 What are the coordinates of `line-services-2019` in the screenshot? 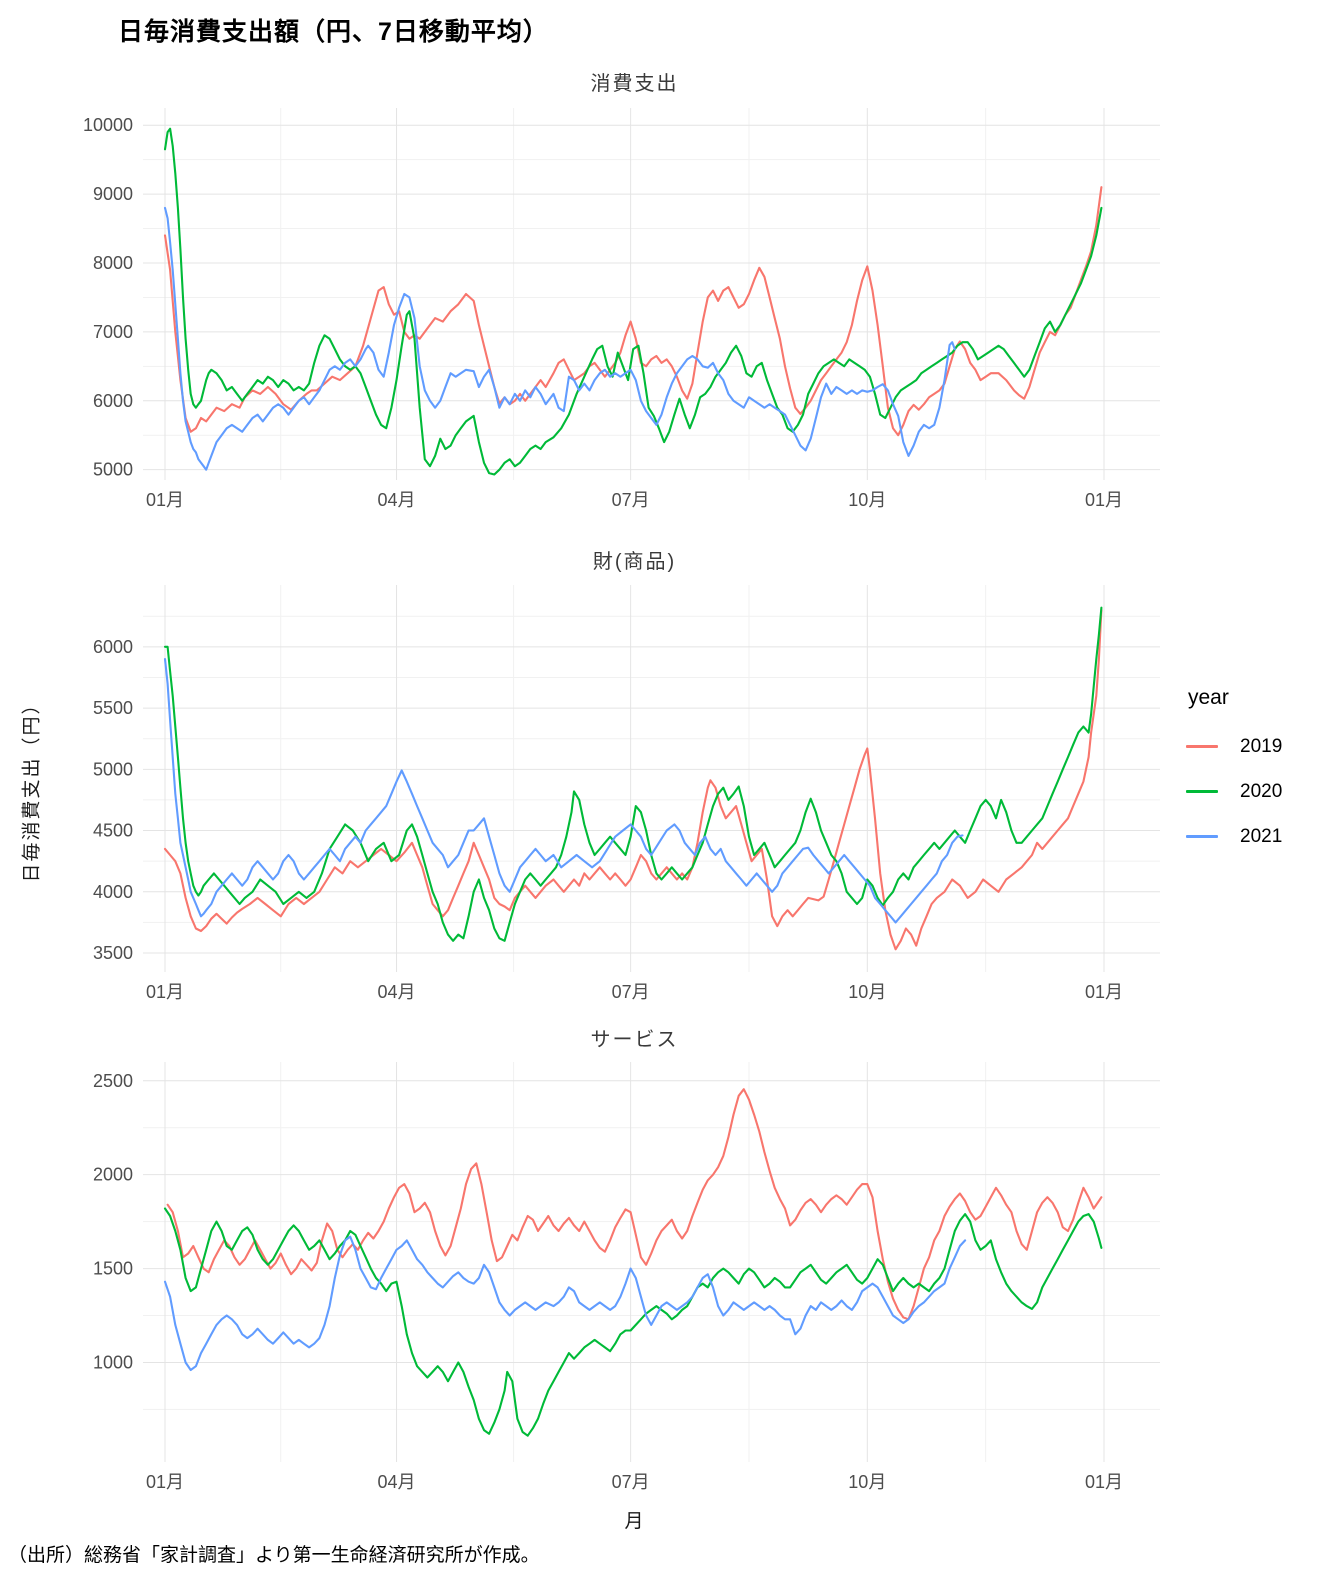 It's located at (634, 1204).